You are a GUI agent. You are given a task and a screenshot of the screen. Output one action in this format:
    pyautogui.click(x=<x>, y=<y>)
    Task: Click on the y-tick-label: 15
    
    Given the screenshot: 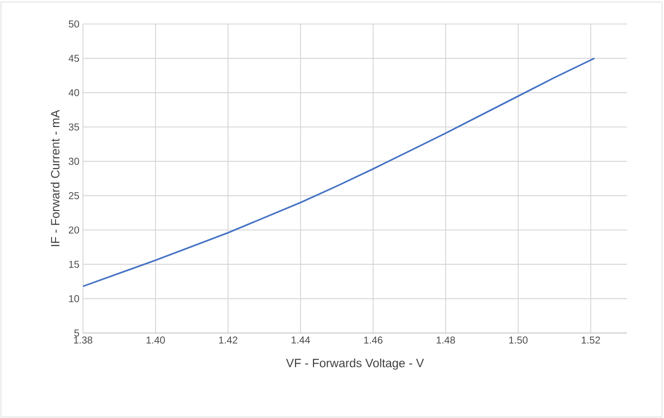 What is the action you would take?
    pyautogui.click(x=74, y=264)
    